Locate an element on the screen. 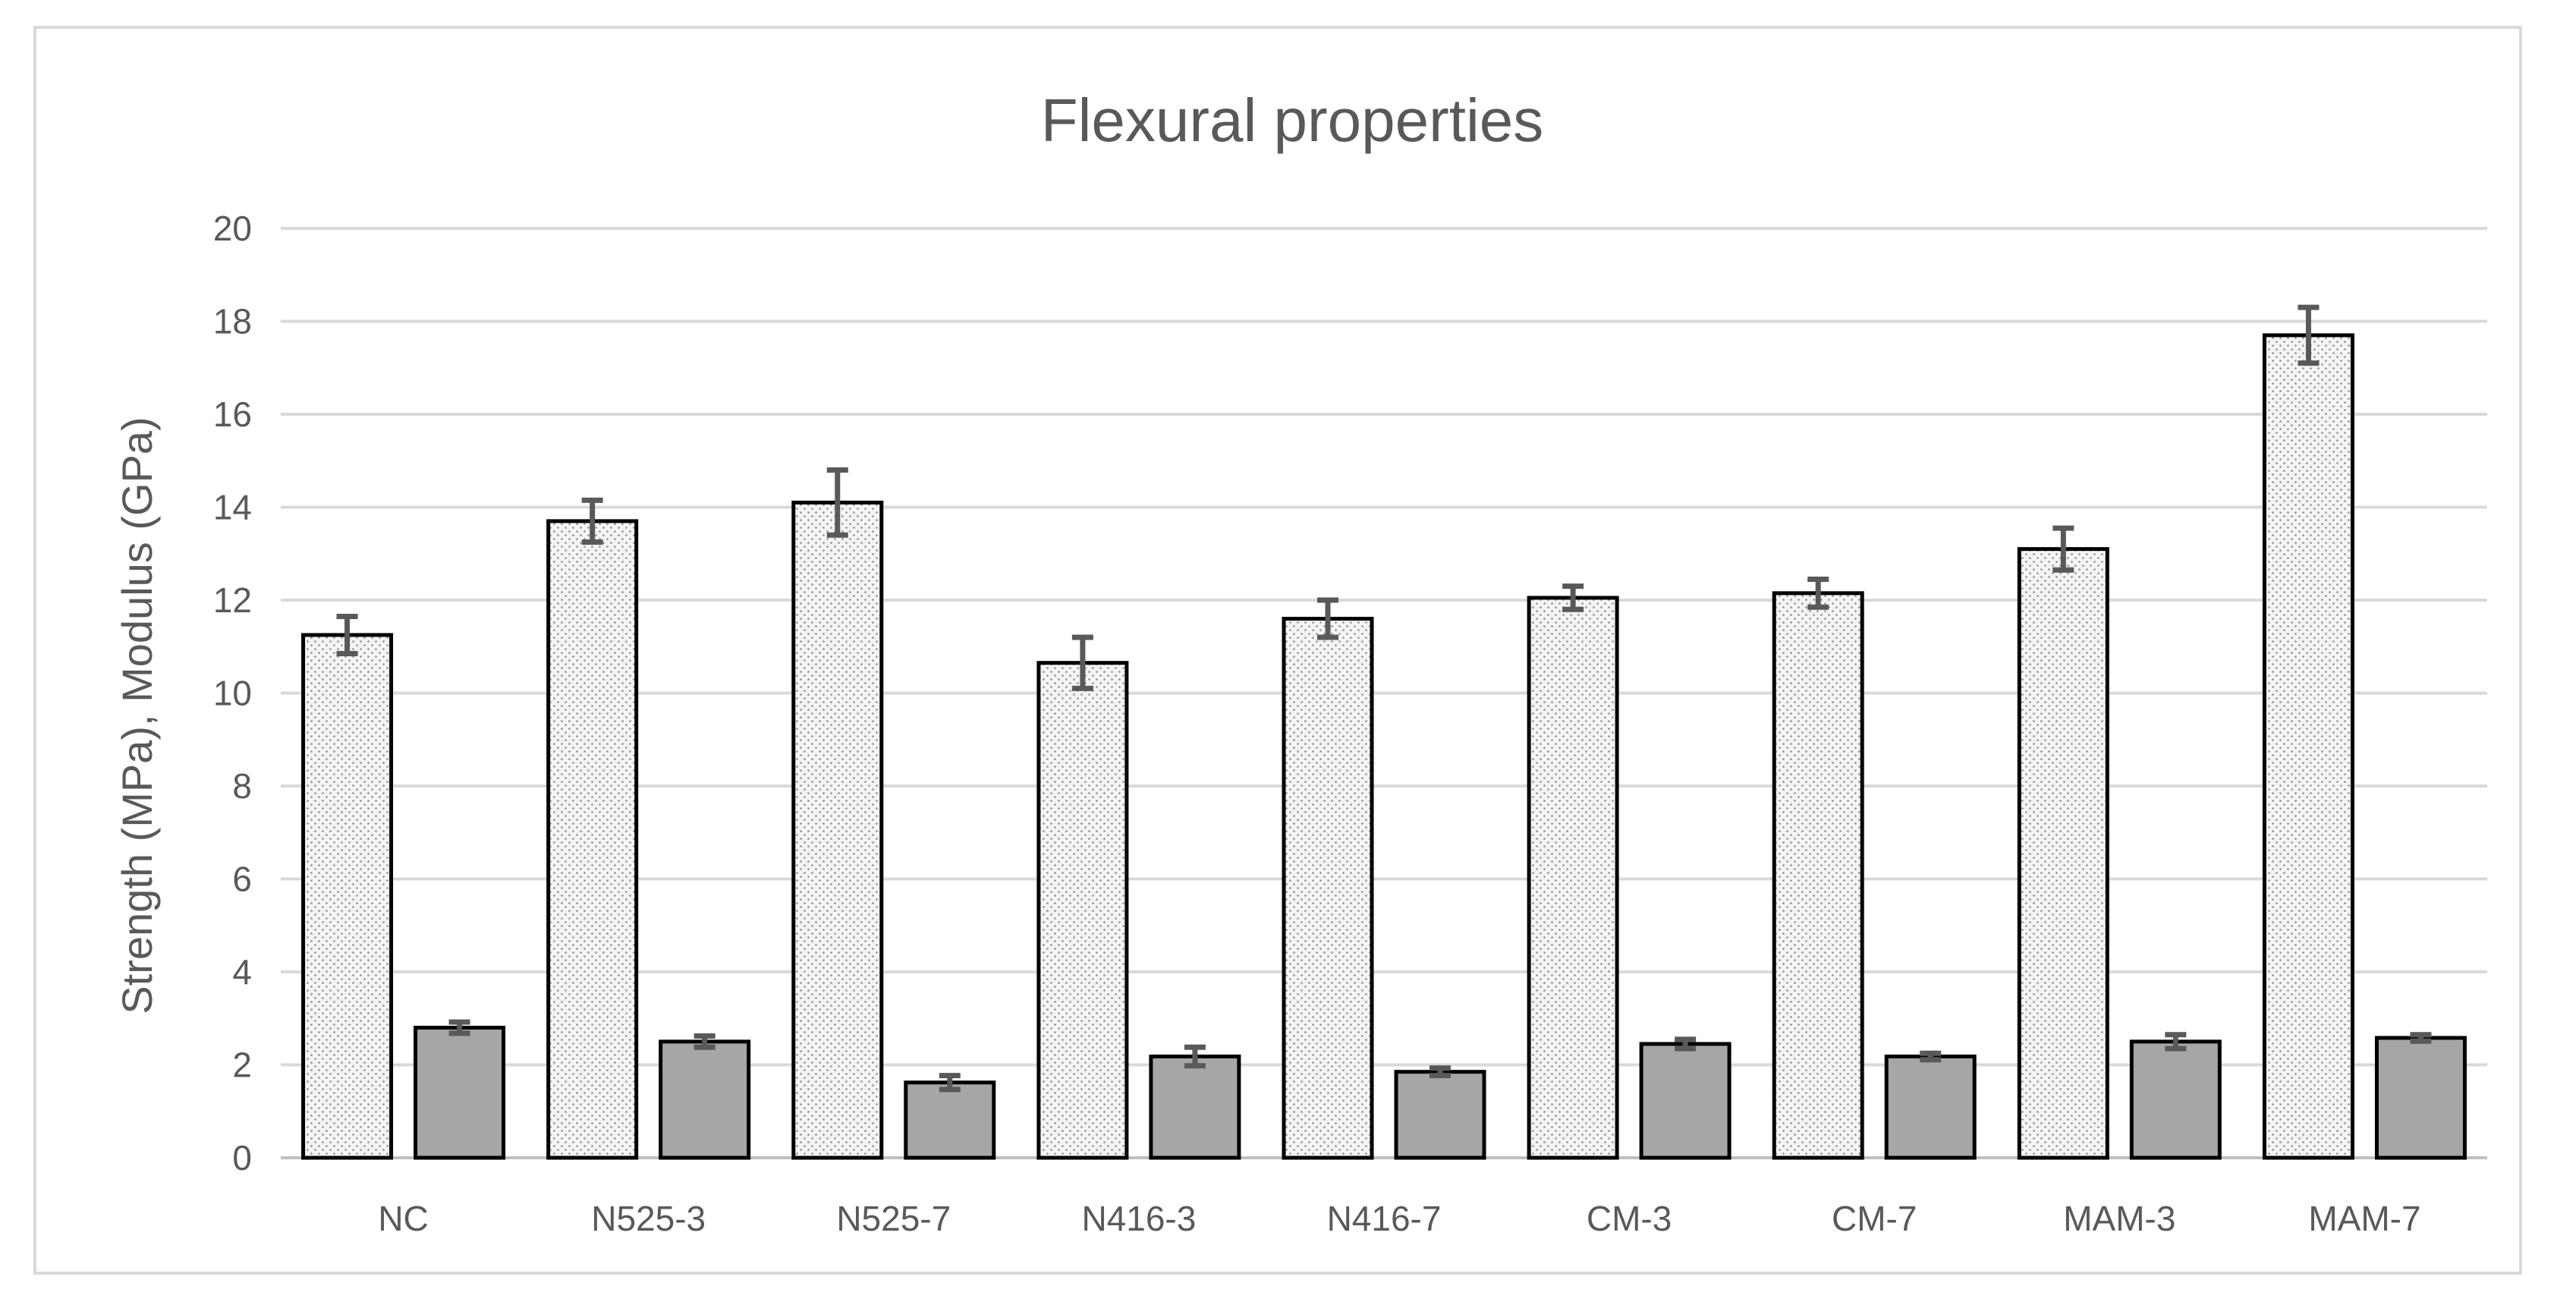  y-axis-label: Strength (MPa), Modulus (GPa) is located at coordinates (137, 715).